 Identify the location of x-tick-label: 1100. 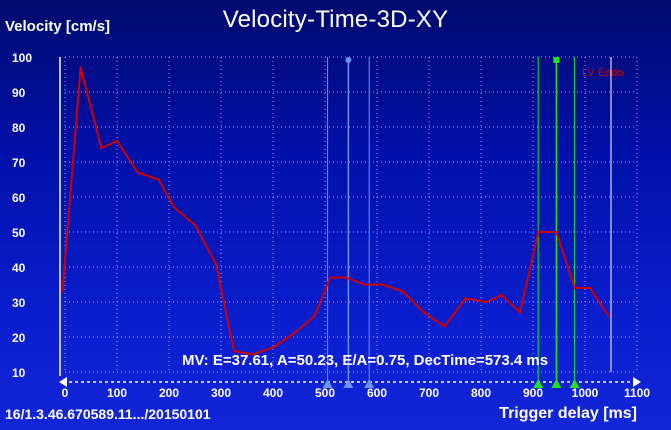
(637, 393).